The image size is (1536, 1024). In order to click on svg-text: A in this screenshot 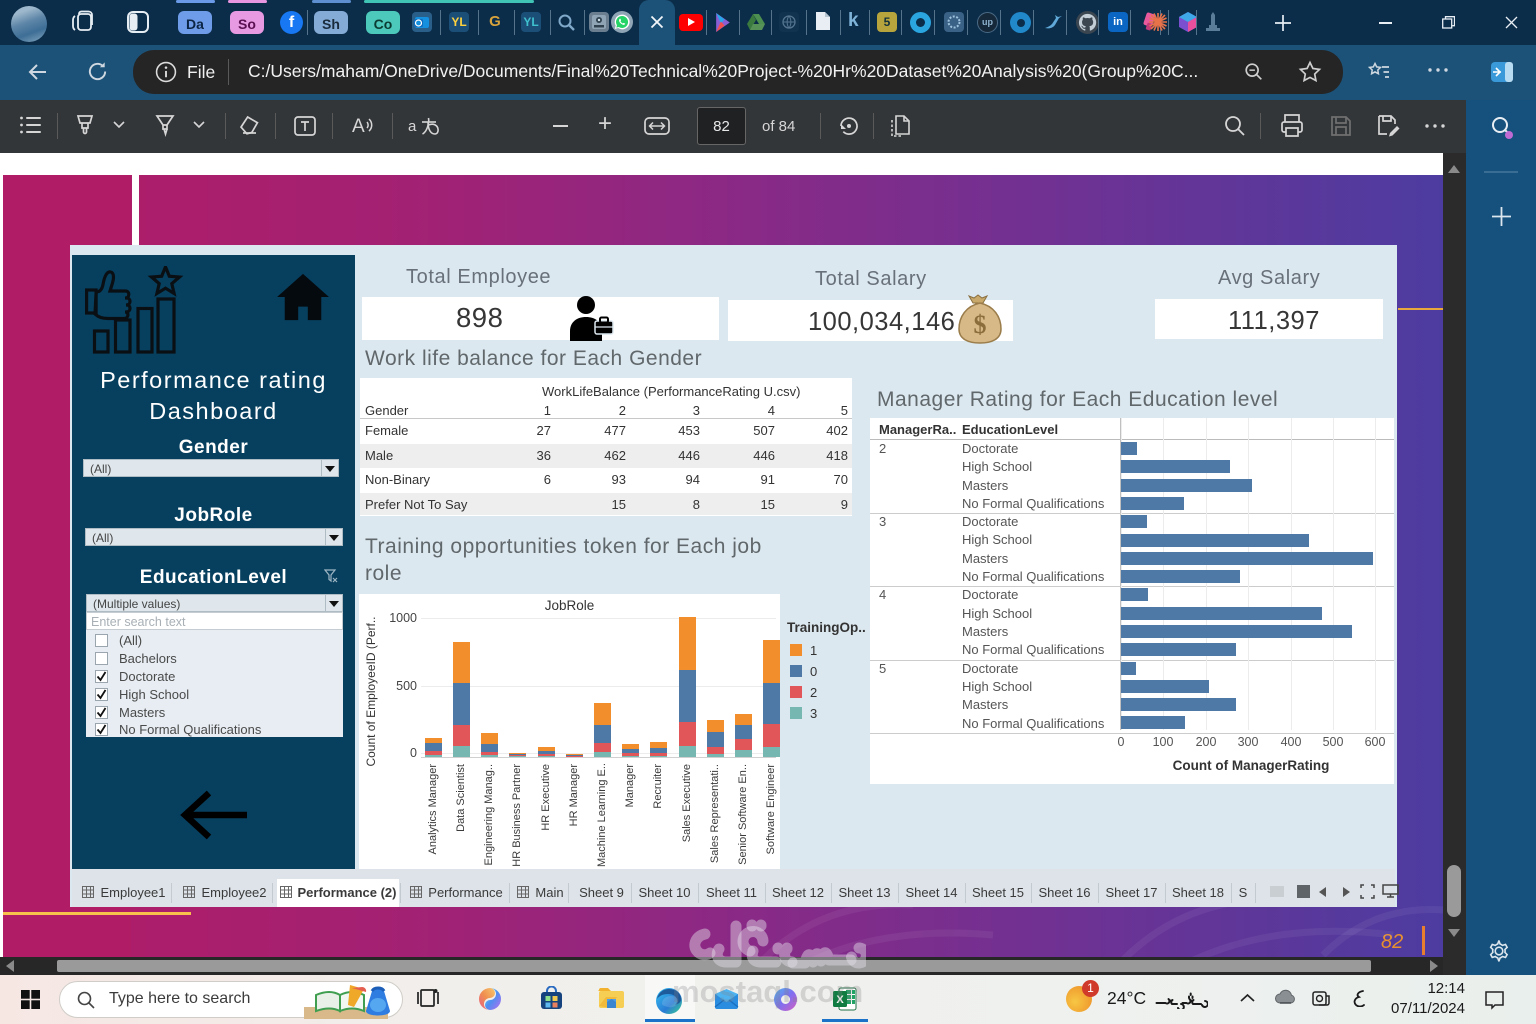, I will do `click(358, 126)`.